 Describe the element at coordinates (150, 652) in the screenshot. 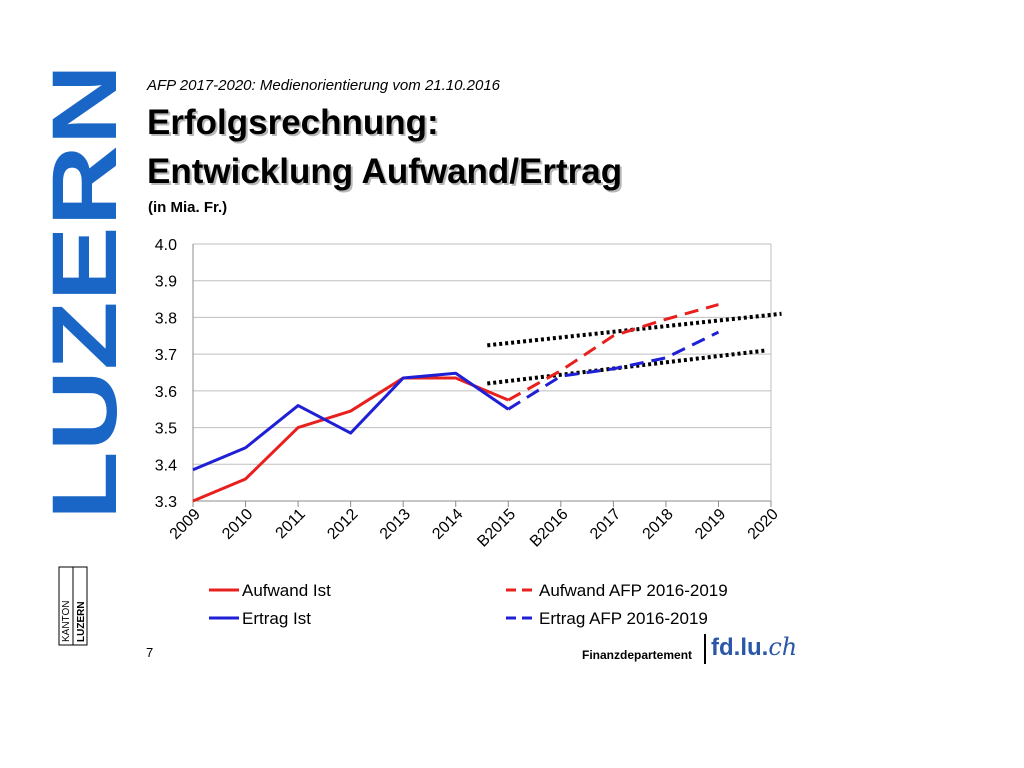

I see `page-number: 7` at that location.